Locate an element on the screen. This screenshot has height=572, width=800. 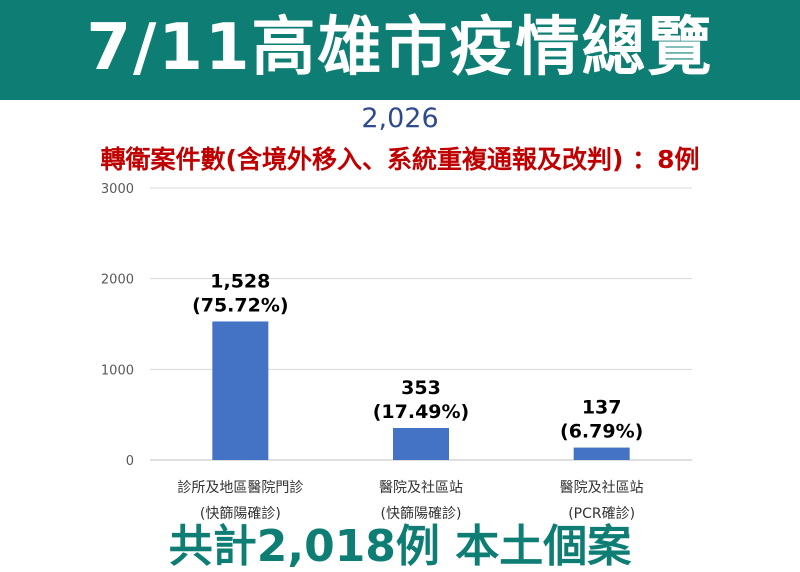
x-tick-label: (PCR確診) is located at coordinates (601, 514).